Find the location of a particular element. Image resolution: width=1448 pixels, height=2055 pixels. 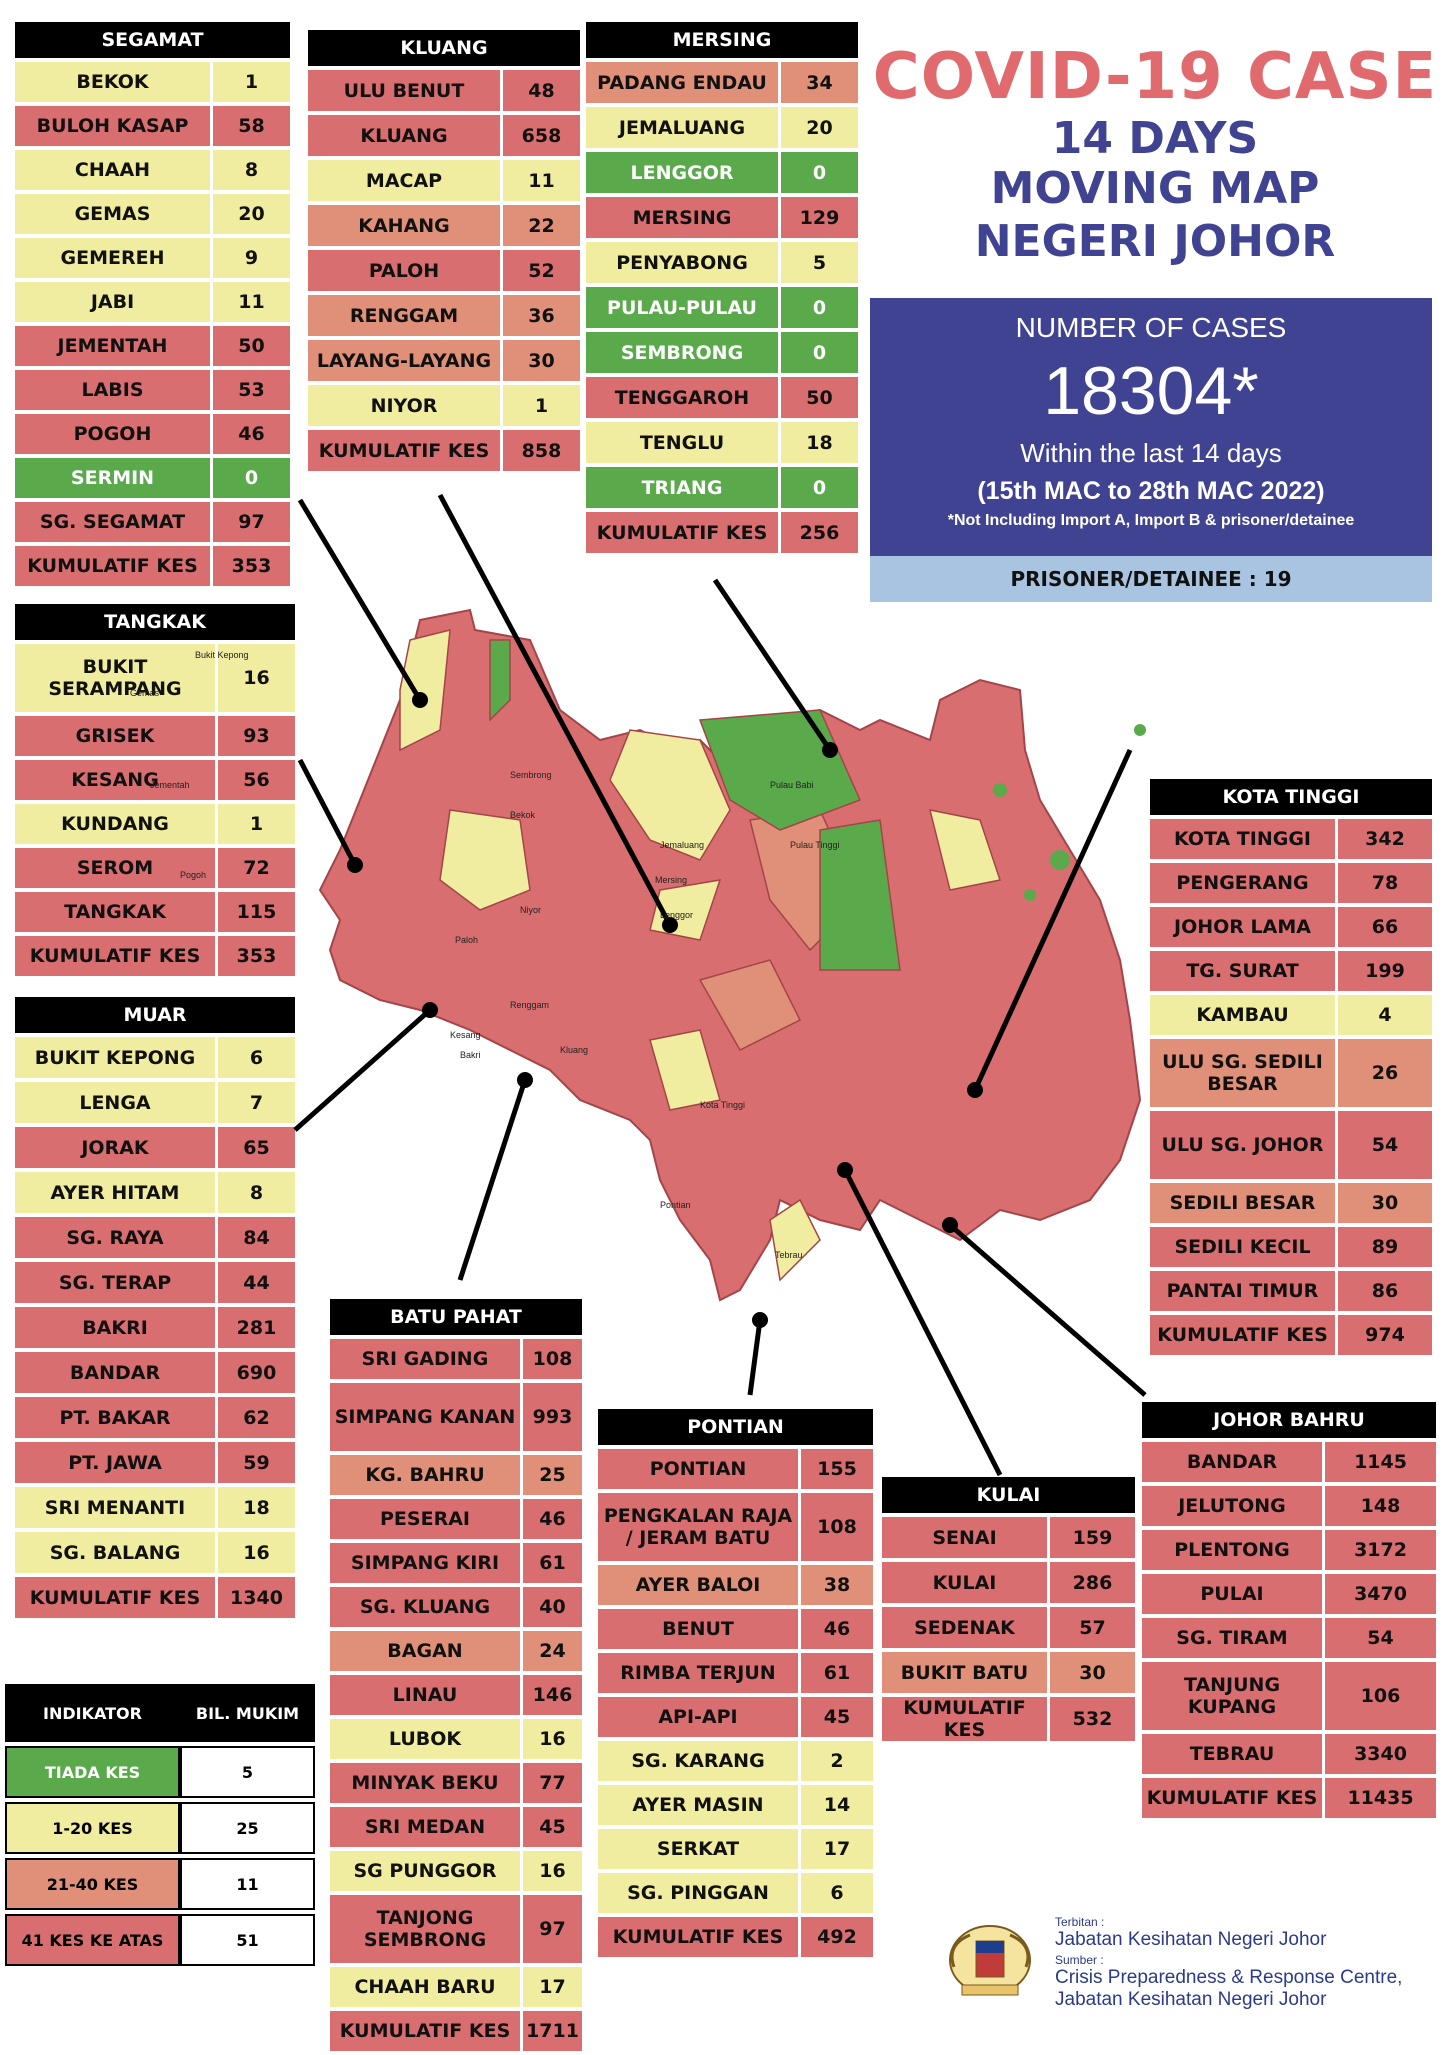

case-count: 89 is located at coordinates (1383, 1247).